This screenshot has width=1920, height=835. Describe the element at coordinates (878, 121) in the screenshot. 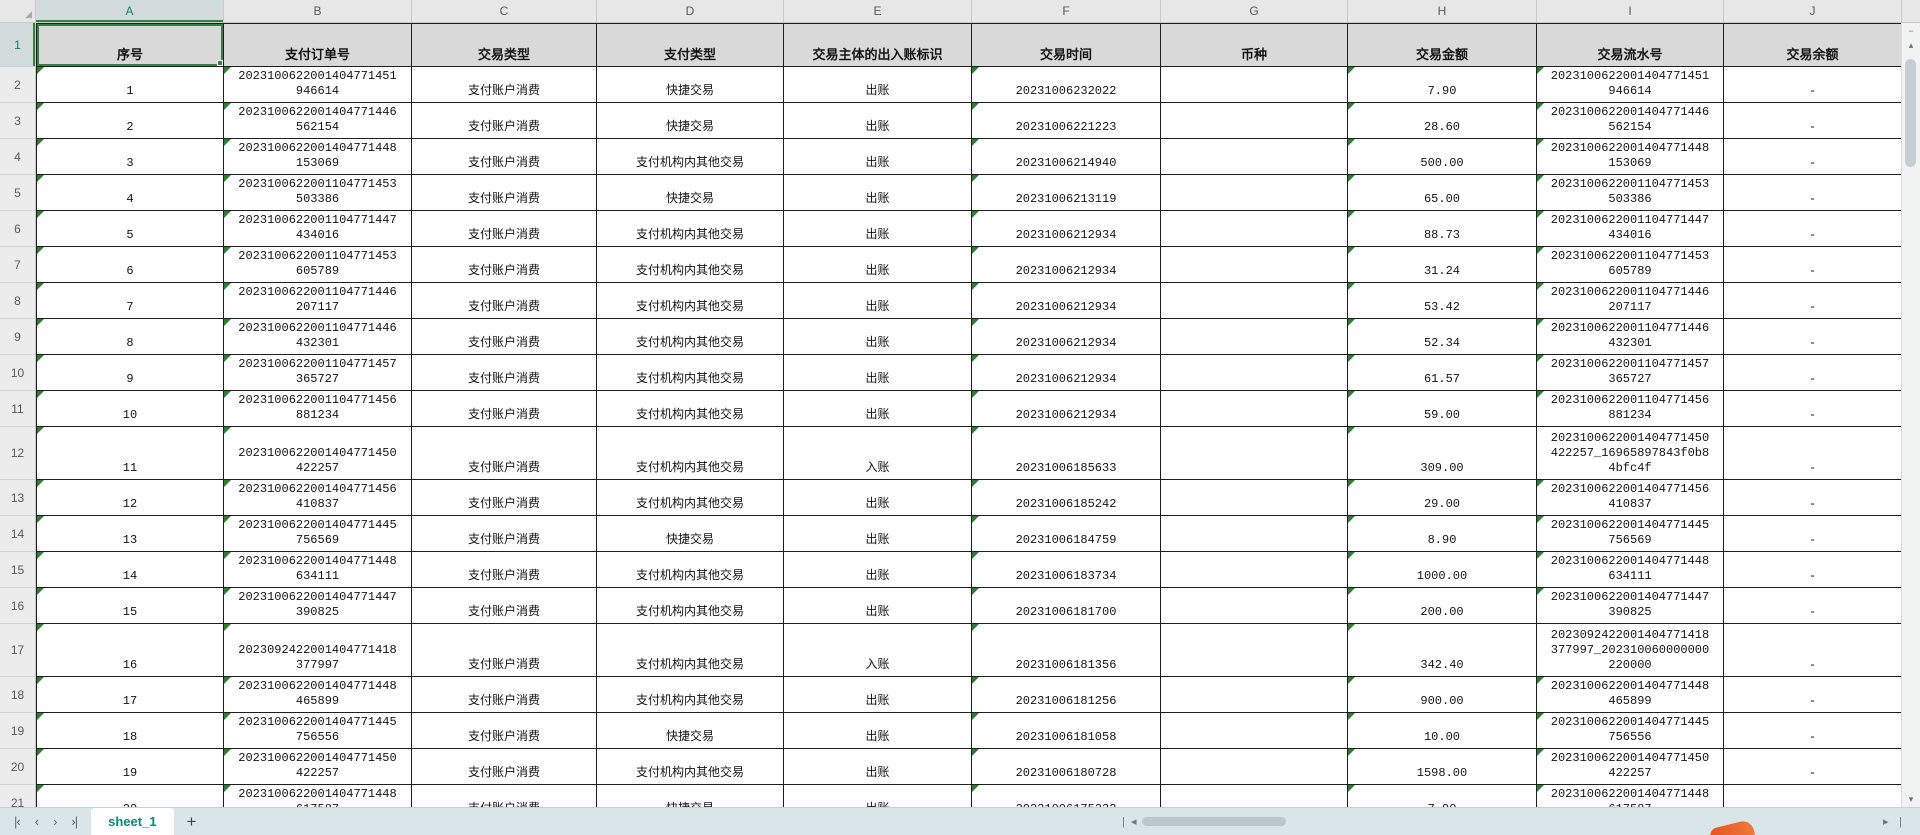

I see `cell-E3: 出账` at that location.